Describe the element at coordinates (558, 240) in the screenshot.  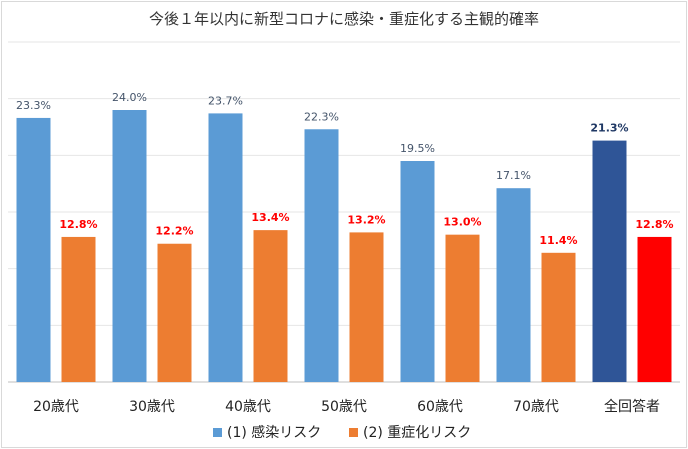
I see `data-label-s2-6: 11.4%` at that location.